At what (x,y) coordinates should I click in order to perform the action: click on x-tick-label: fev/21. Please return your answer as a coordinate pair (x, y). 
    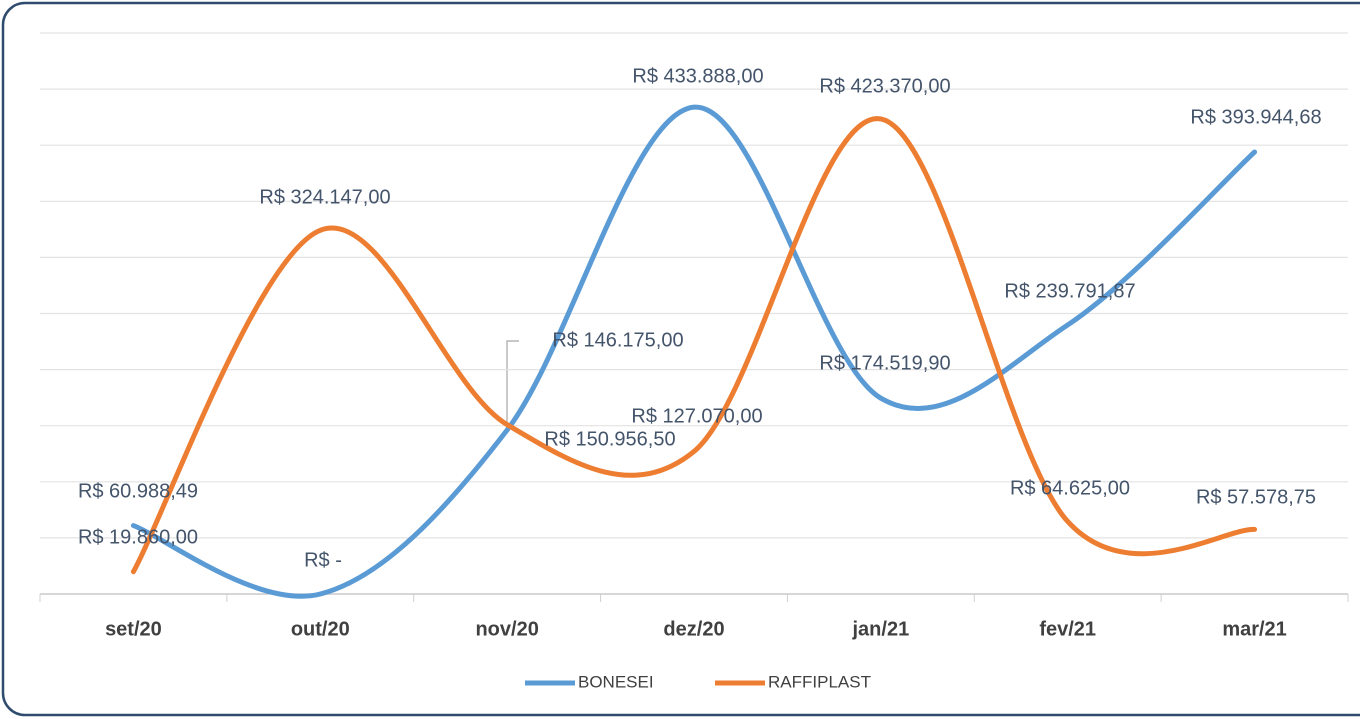
    Looking at the image, I should click on (1067, 629).